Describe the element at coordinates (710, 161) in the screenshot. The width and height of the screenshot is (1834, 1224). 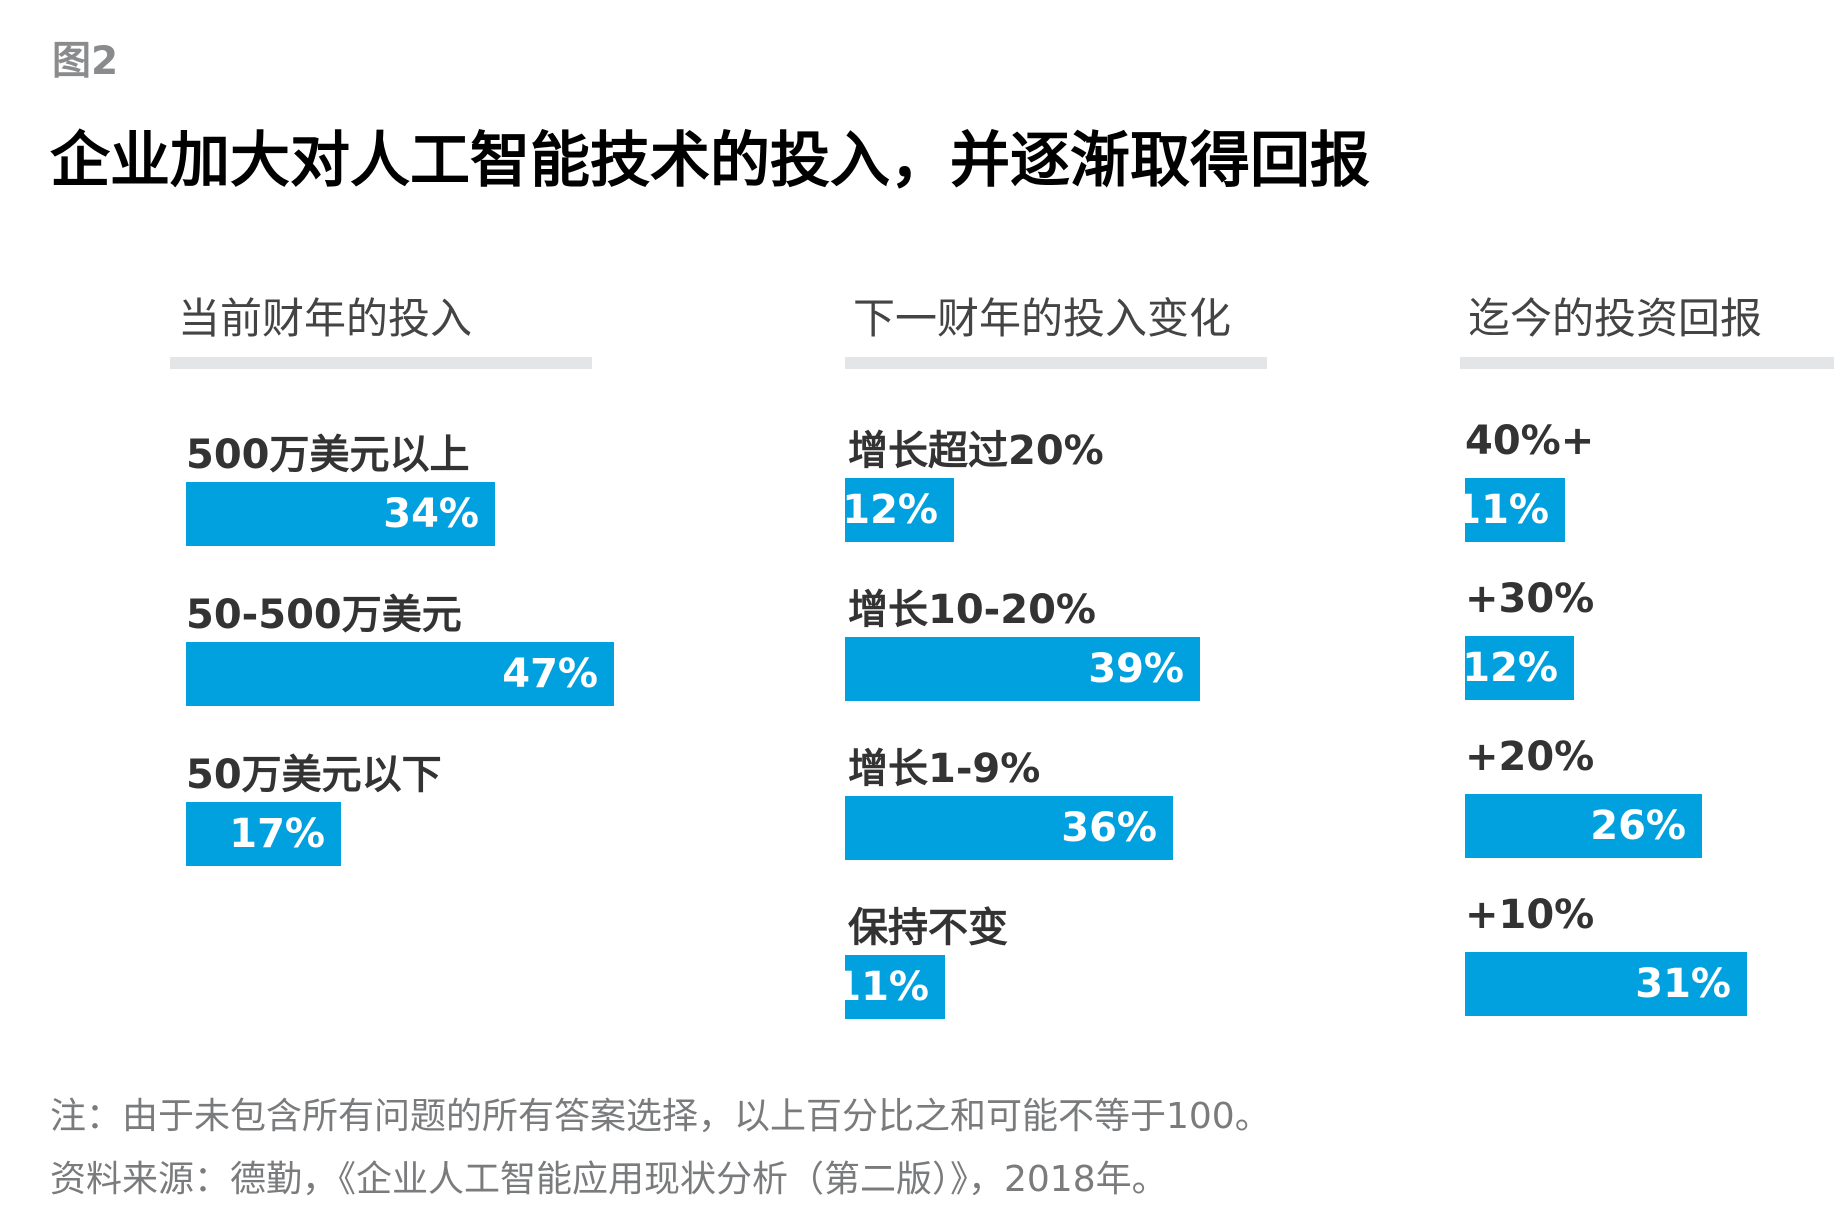
I see `chart-title: 企业加大对人工智能技术的投入，并逐渐取得回报` at that location.